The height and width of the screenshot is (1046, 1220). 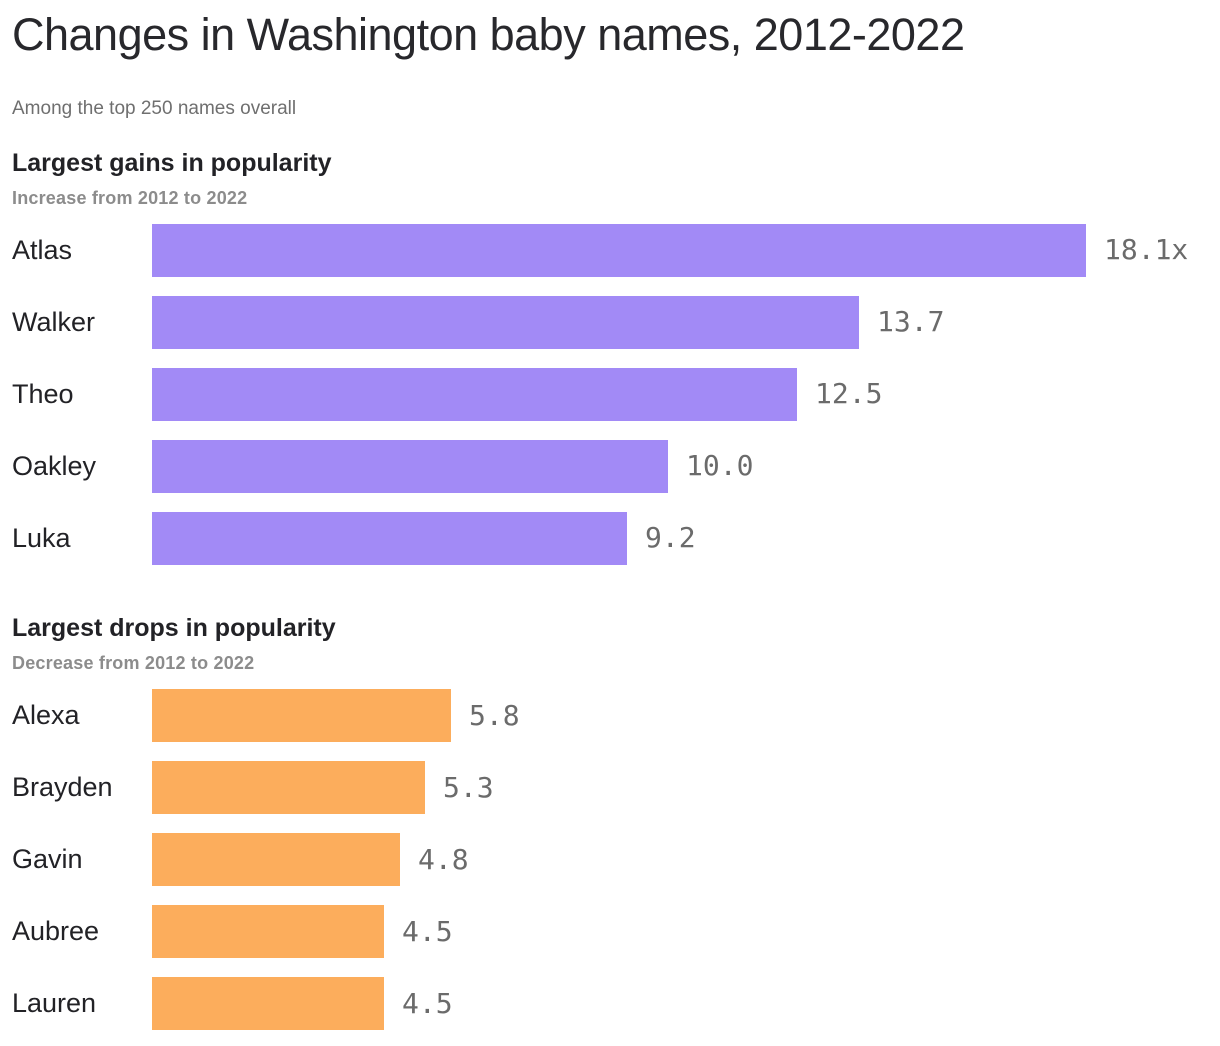 I want to click on bar-row: Alexa 5.8, so click(x=610, y=716).